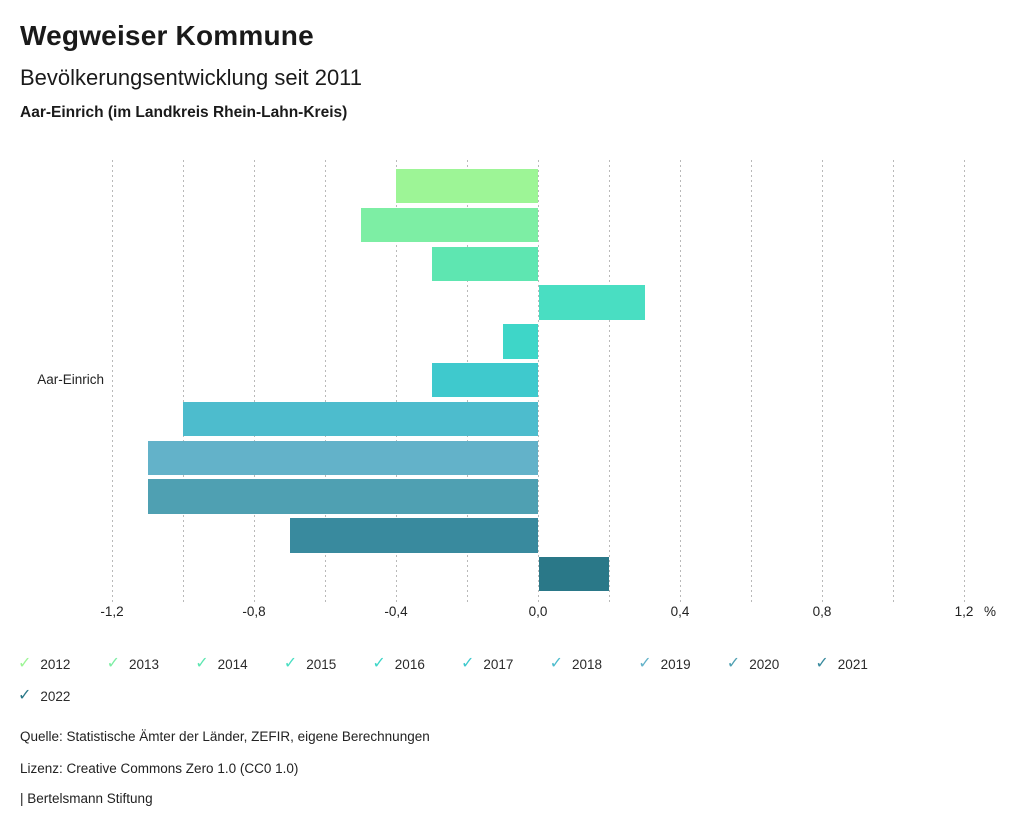  What do you see at coordinates (822, 611) in the screenshot?
I see `x-tick-label: 0,8` at bounding box center [822, 611].